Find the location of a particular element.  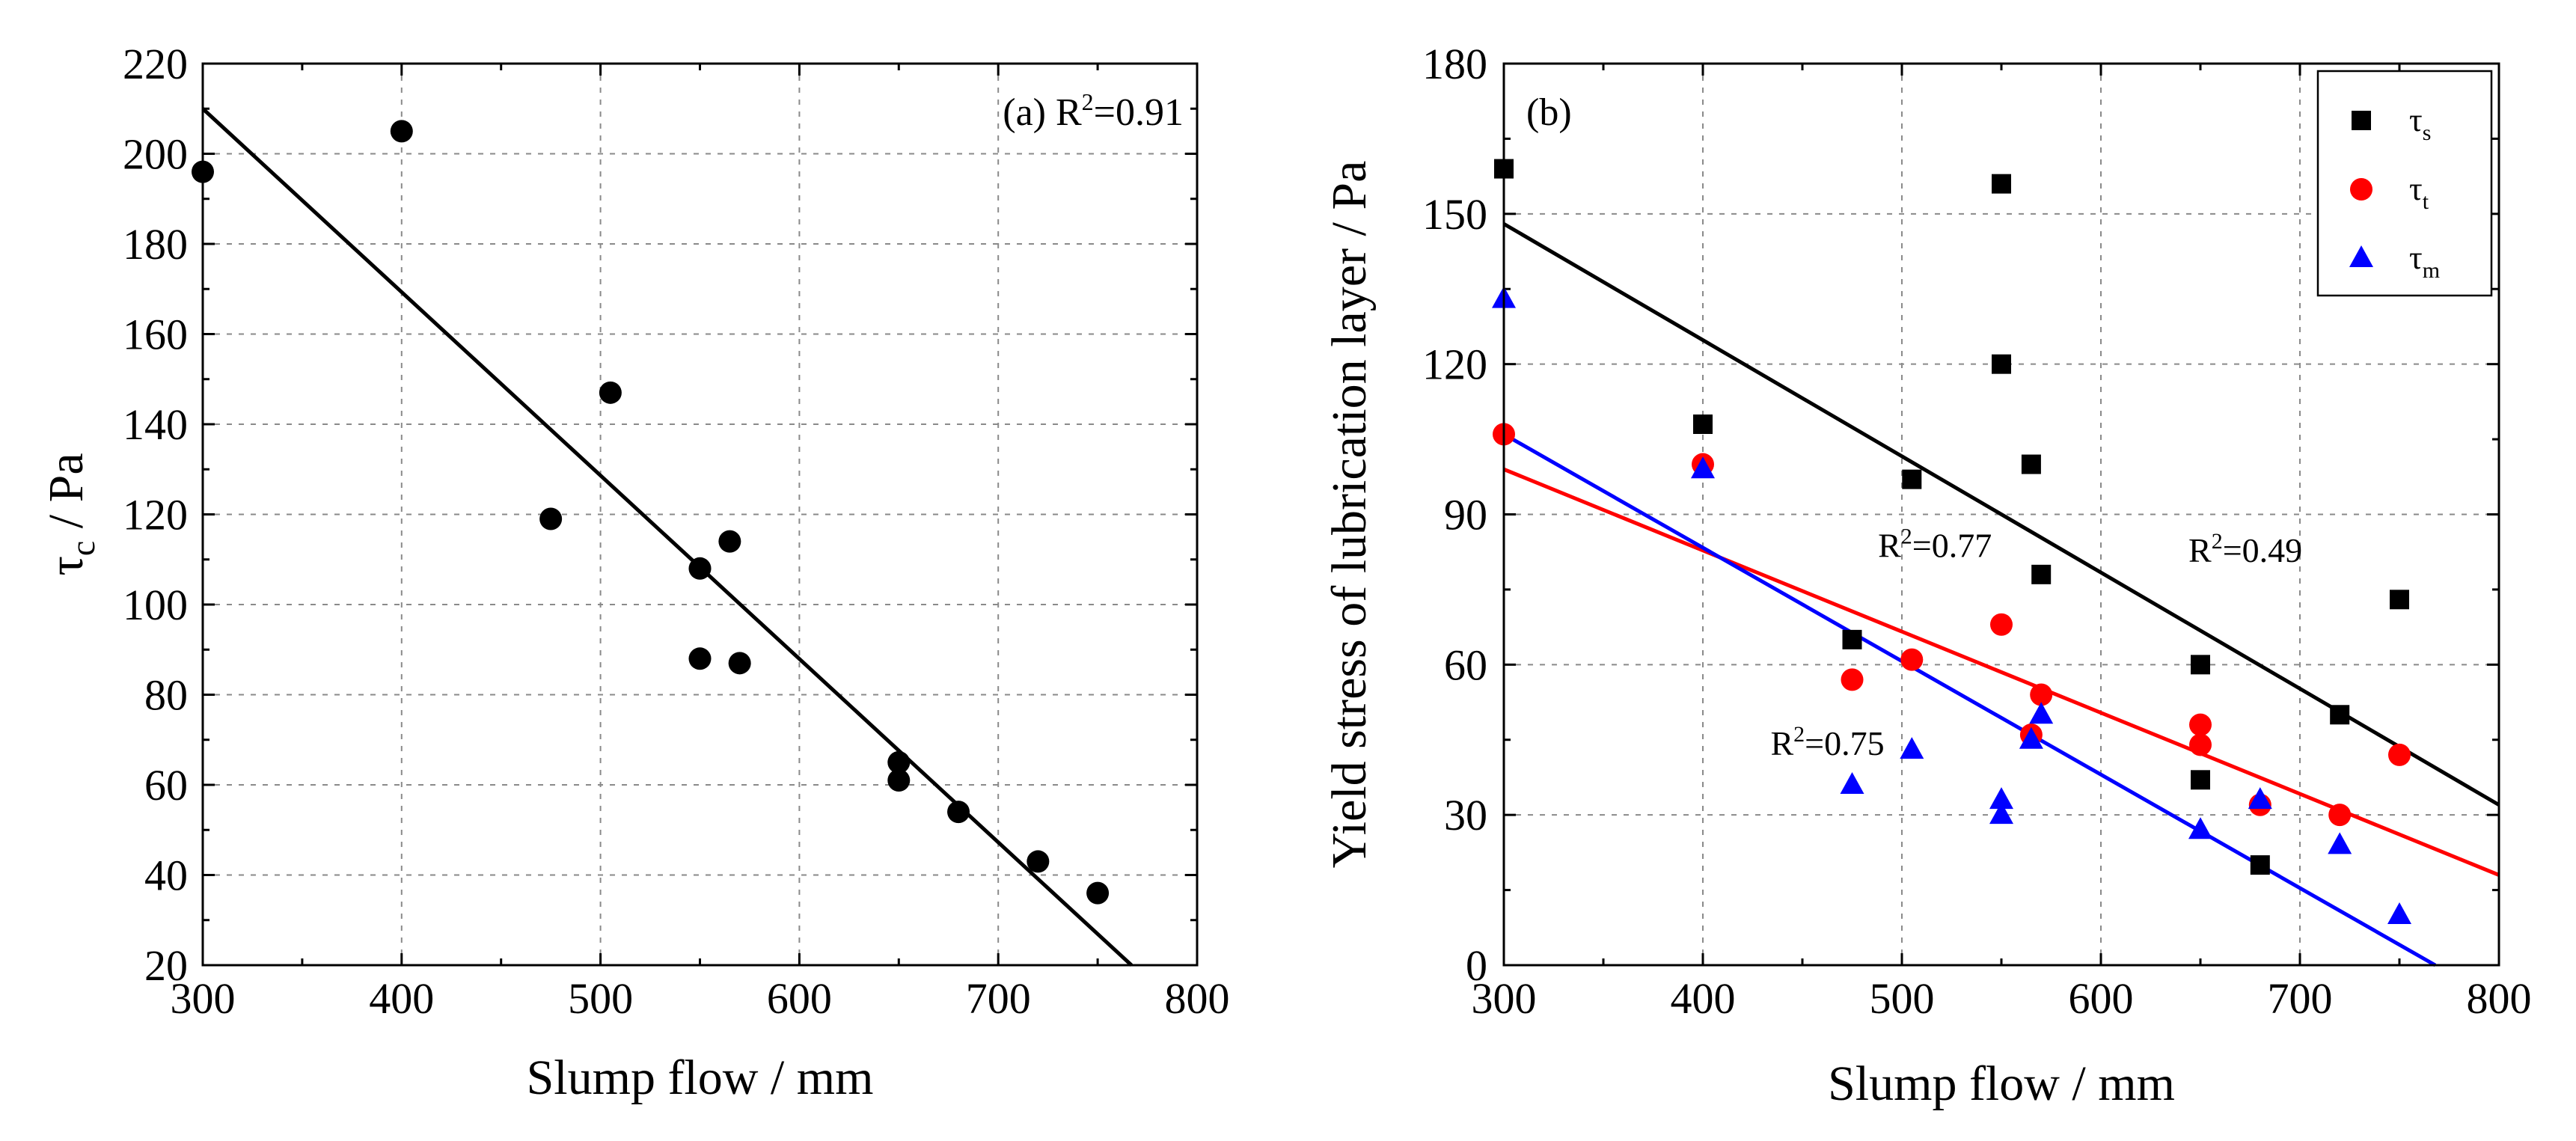

y-tick-label: 150 is located at coordinates (1454, 214).